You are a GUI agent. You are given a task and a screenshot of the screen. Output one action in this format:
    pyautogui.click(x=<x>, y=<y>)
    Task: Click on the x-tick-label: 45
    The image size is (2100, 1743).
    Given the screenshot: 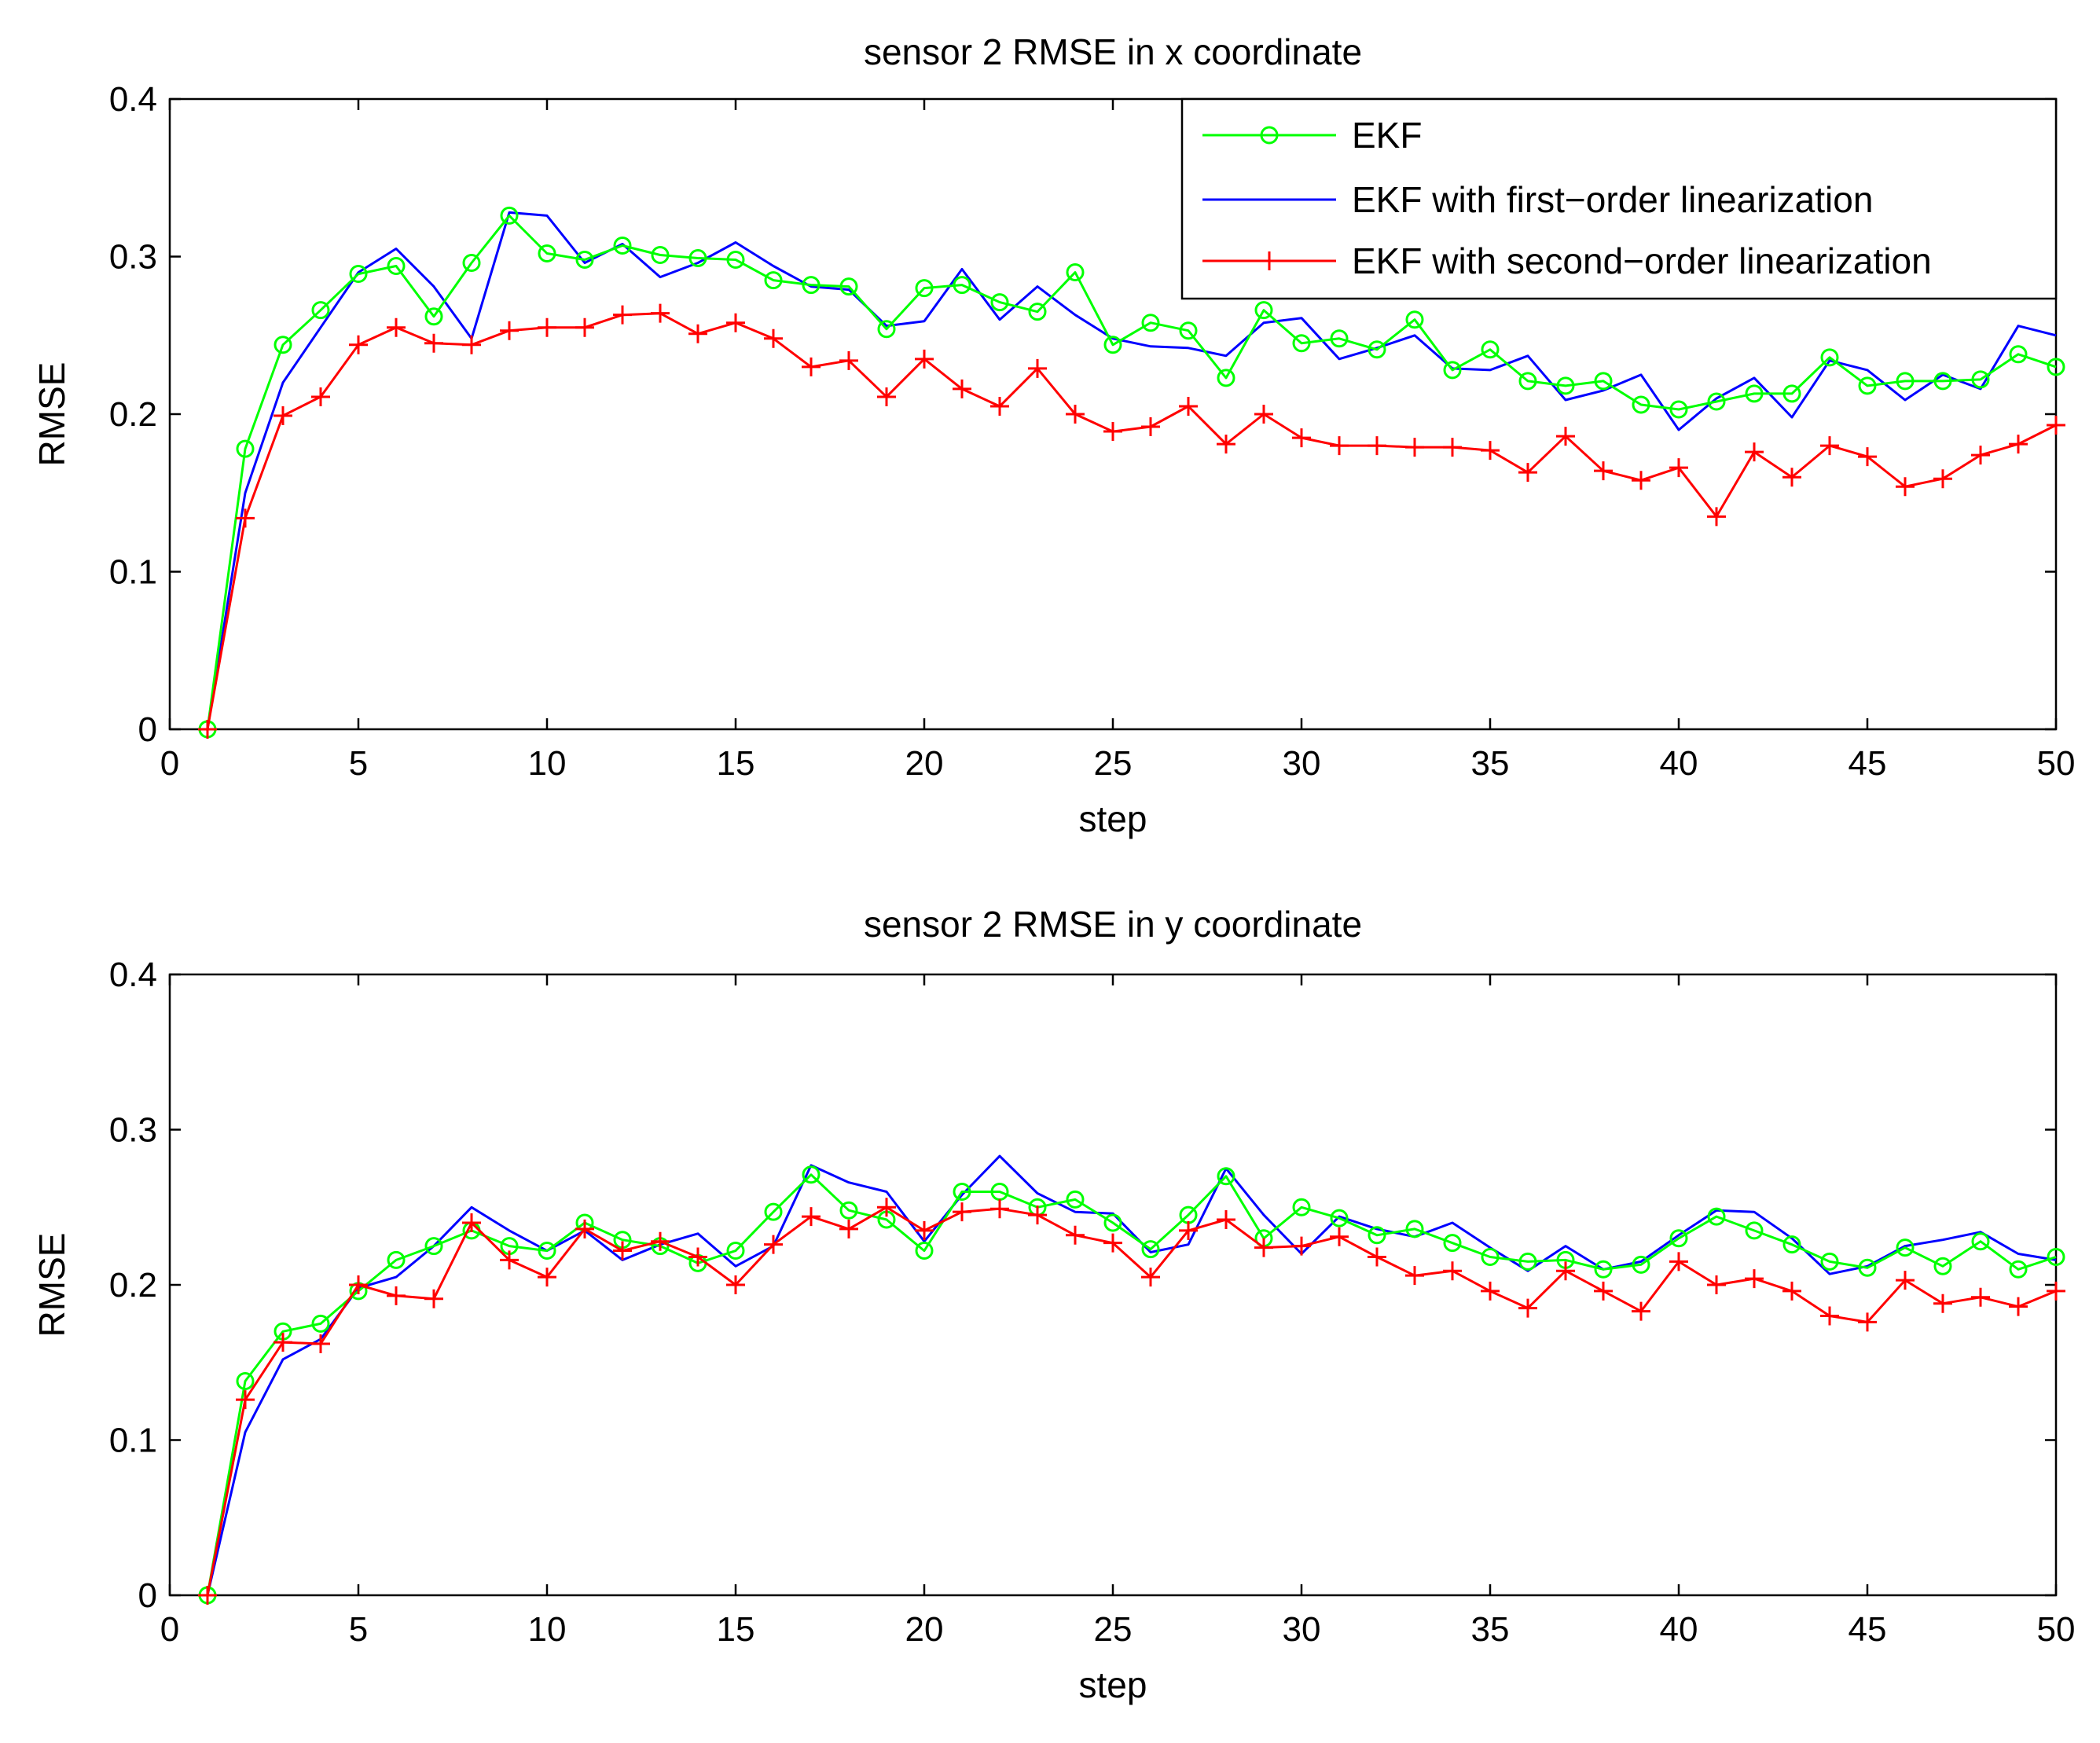 What is the action you would take?
    pyautogui.click(x=1868, y=763)
    